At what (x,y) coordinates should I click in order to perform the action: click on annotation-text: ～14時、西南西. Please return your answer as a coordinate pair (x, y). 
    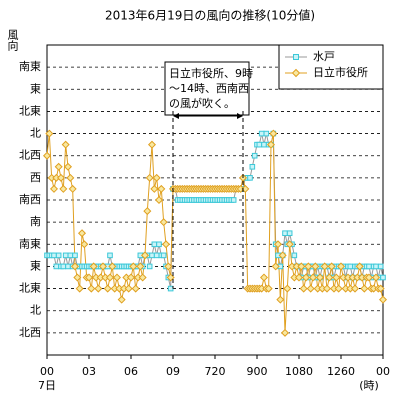
    Looking at the image, I should click on (209, 88).